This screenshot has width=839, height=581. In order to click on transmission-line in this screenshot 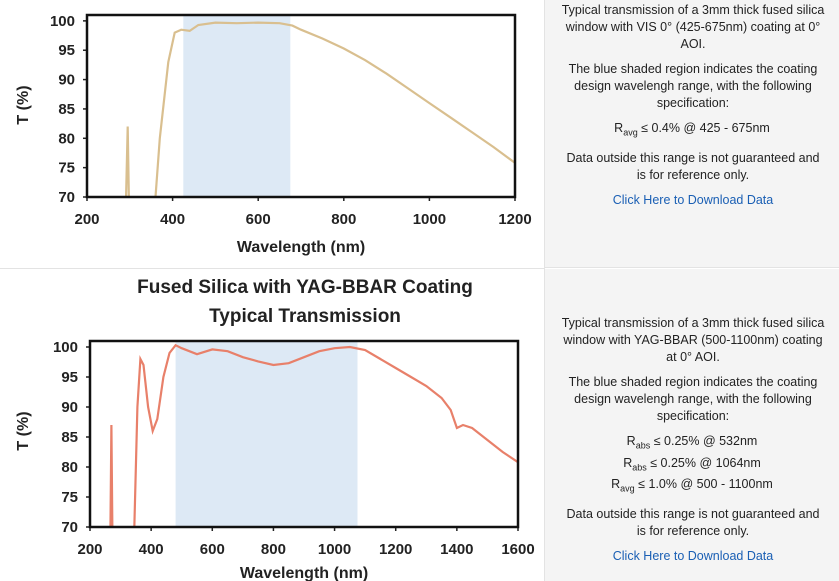, I will do `click(319, 109)`.